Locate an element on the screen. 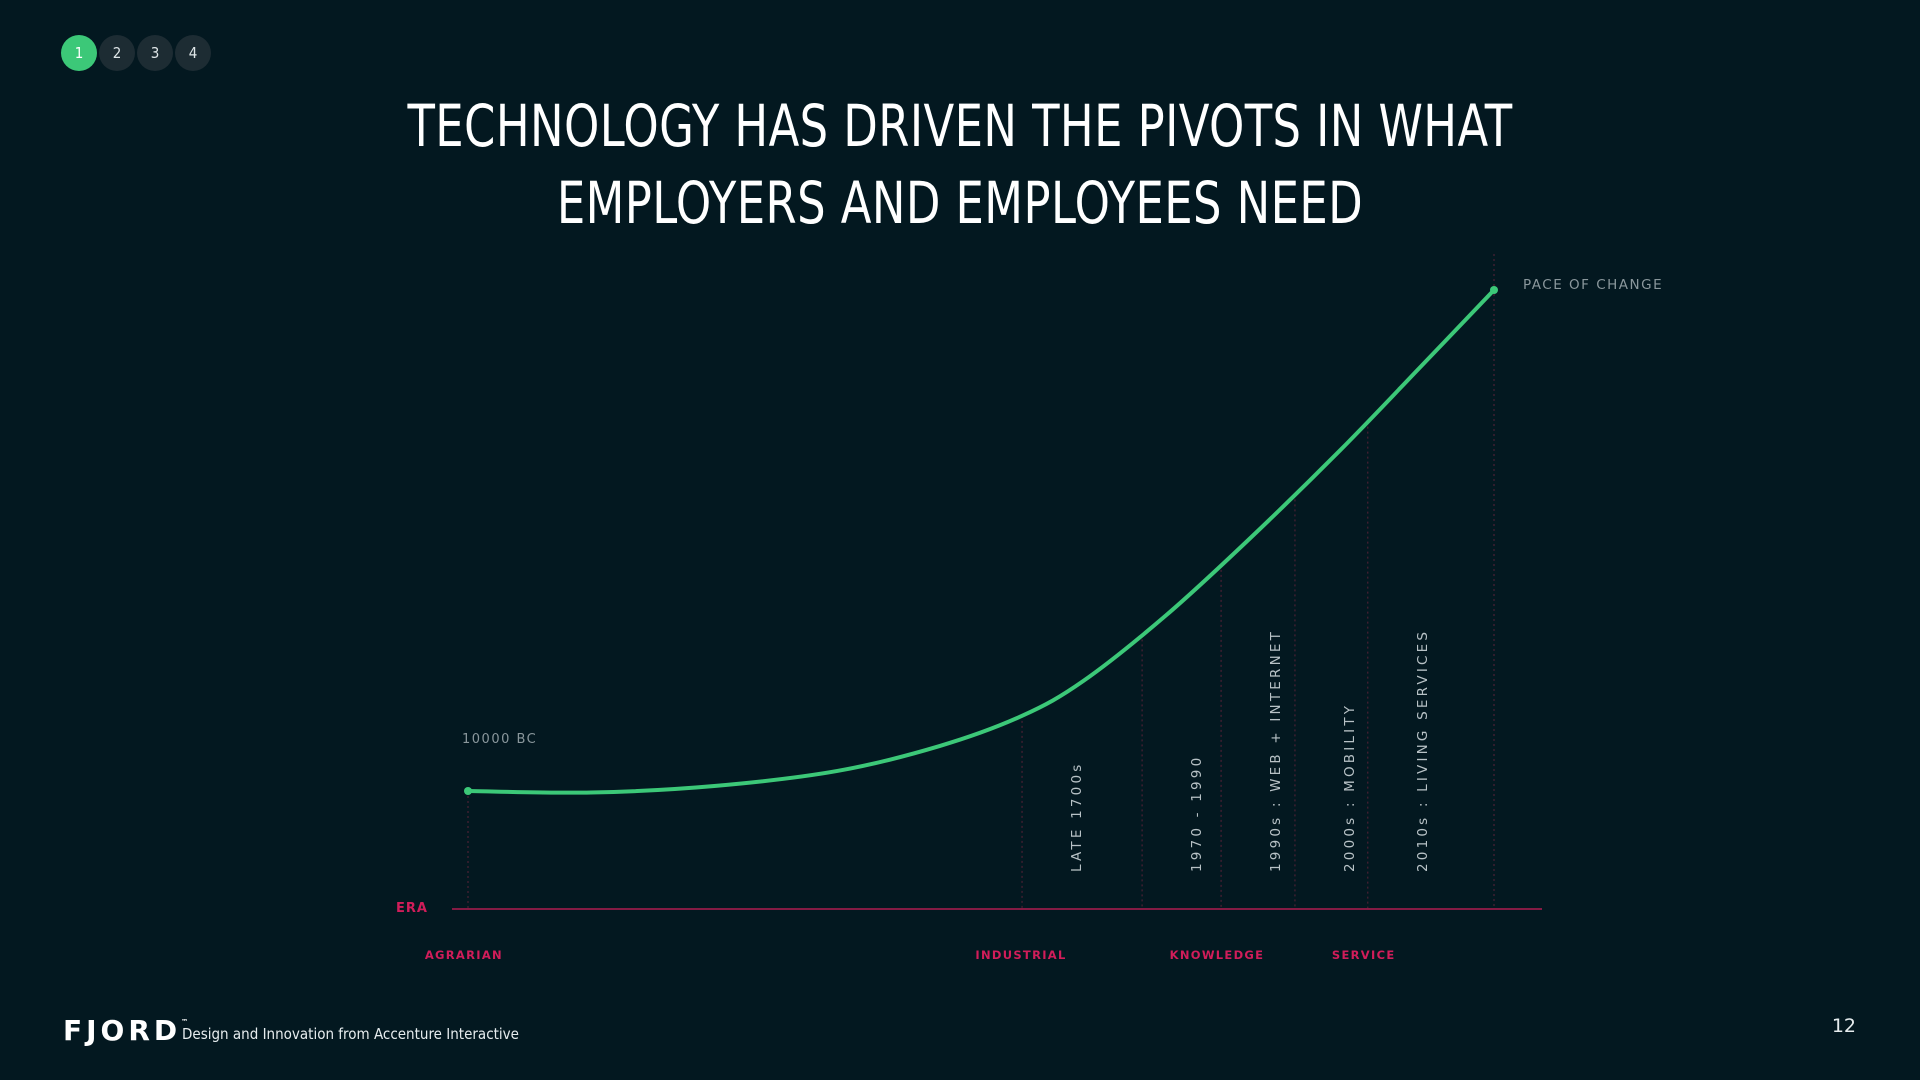  page-number: 12 is located at coordinates (1843, 1026).